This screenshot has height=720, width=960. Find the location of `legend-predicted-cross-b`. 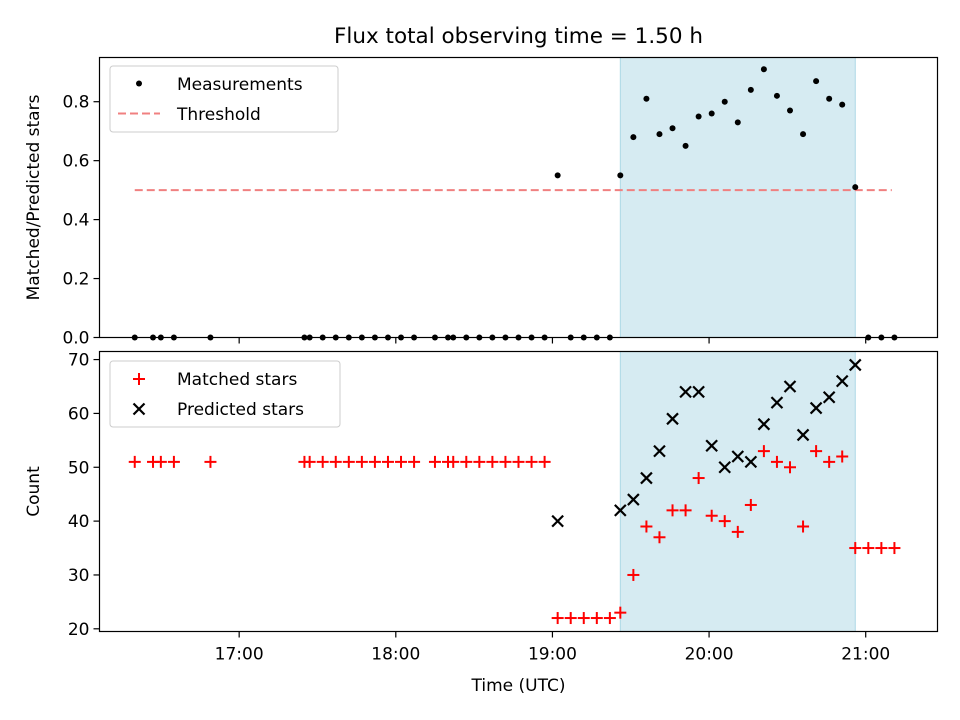

legend-predicted-cross-b is located at coordinates (139, 409).